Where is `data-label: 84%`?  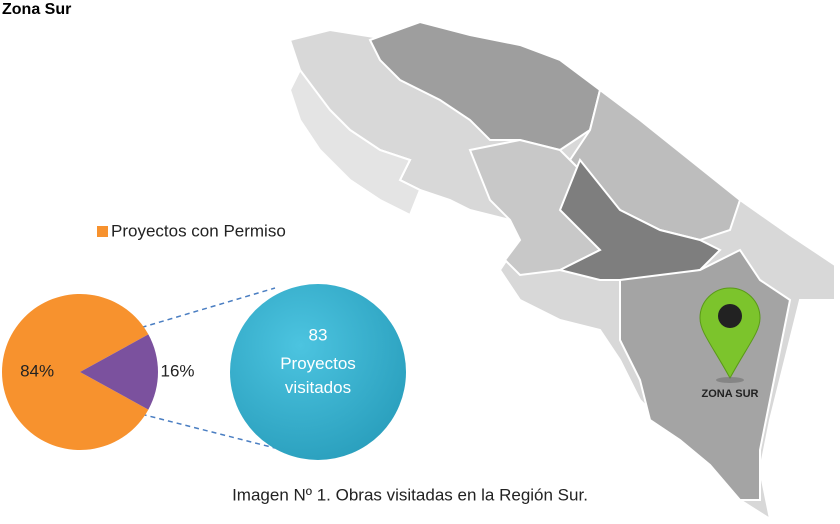
data-label: 84% is located at coordinates (37, 370).